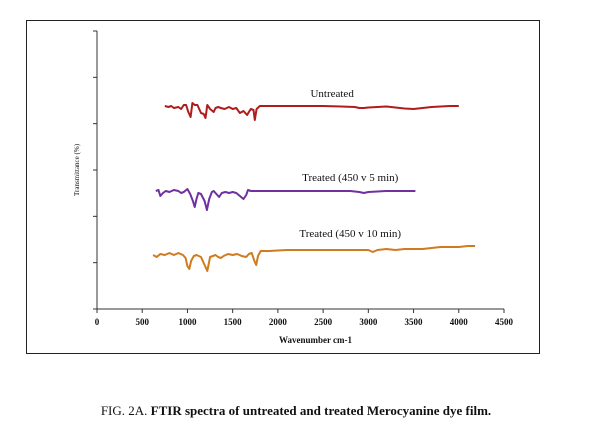 The image size is (592, 447). Describe the element at coordinates (97, 322) in the screenshot. I see `x-tick-label: 0` at that location.